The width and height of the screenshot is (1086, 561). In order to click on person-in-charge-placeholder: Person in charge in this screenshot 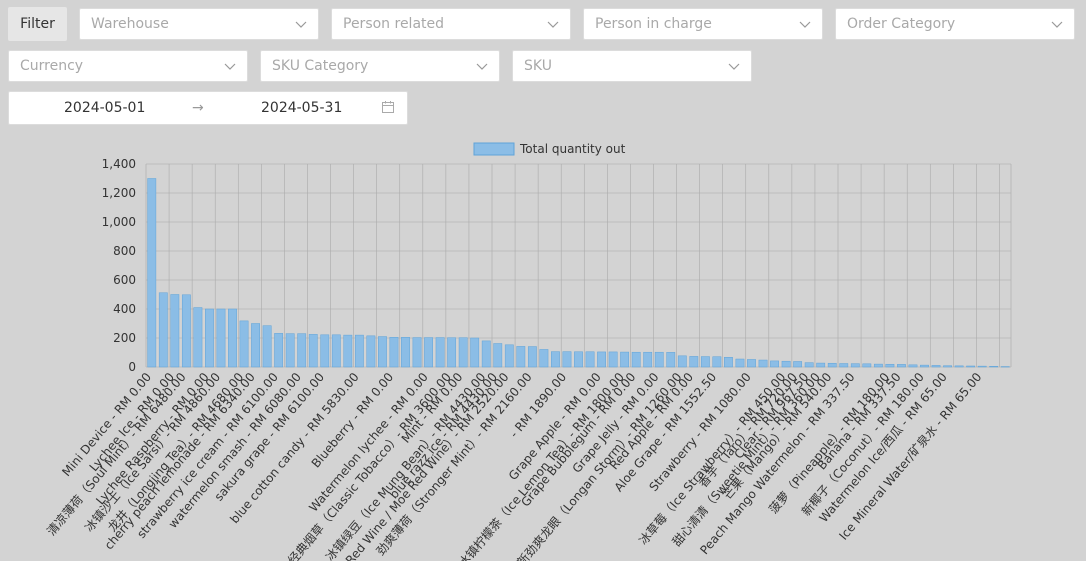, I will do `click(653, 24)`.